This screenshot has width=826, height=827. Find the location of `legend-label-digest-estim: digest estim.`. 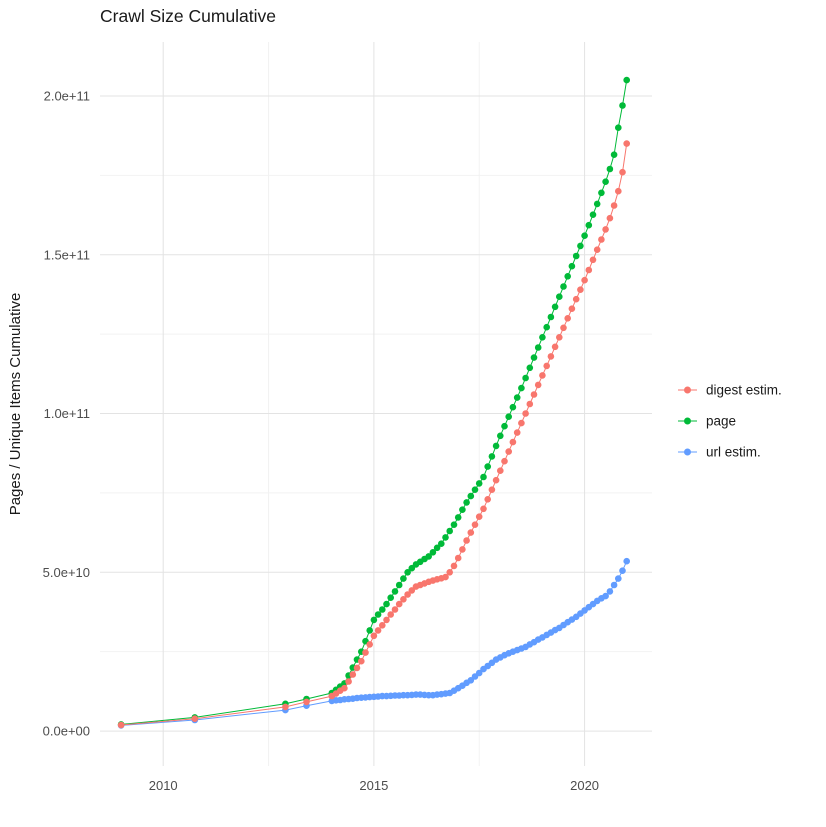

legend-label-digest-estim: digest estim. is located at coordinates (744, 390).